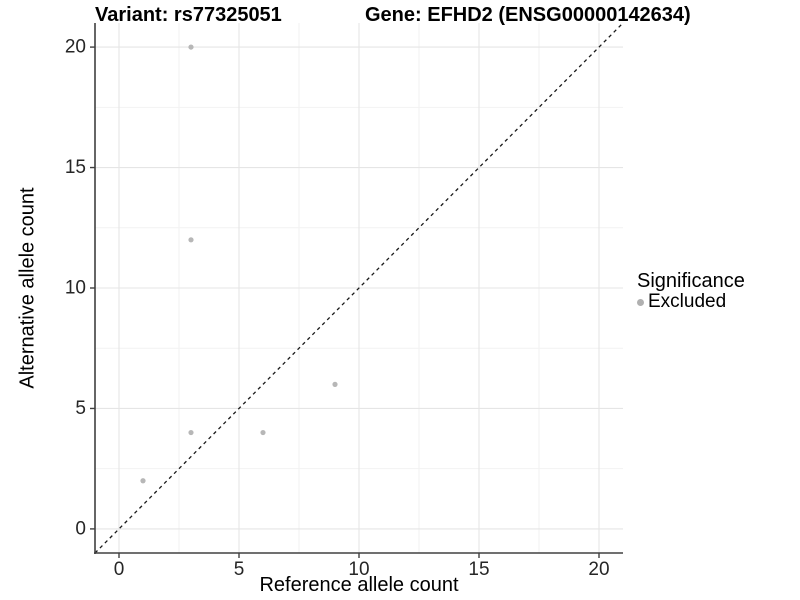 Image resolution: width=800 pixels, height=600 pixels. What do you see at coordinates (359, 585) in the screenshot?
I see `x-axis-label: Reference allele count` at bounding box center [359, 585].